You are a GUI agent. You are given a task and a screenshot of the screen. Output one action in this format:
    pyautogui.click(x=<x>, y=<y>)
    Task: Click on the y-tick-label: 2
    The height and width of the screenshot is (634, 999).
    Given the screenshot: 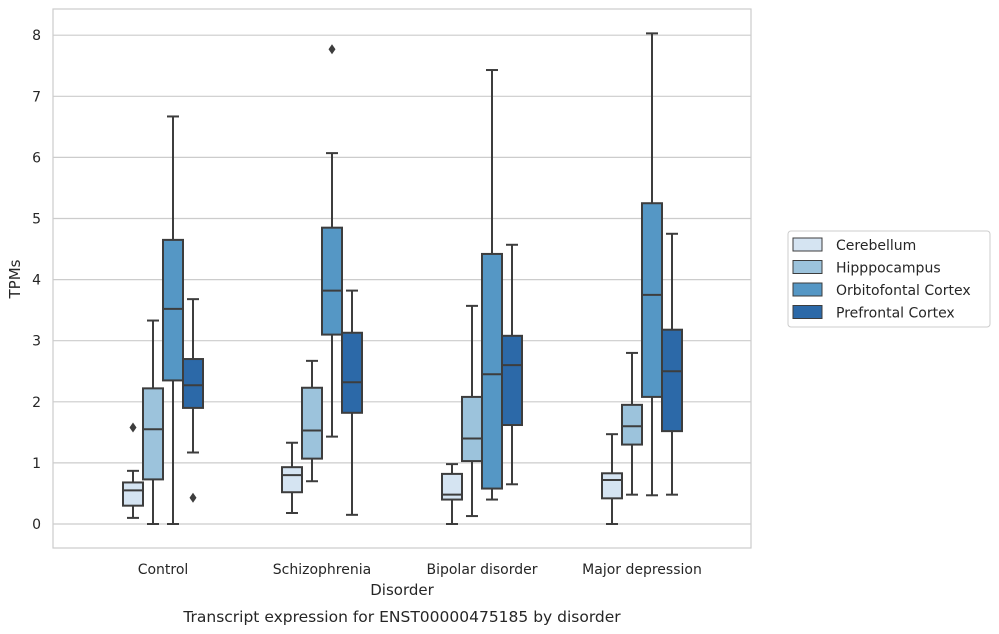 What is the action you would take?
    pyautogui.click(x=36, y=403)
    